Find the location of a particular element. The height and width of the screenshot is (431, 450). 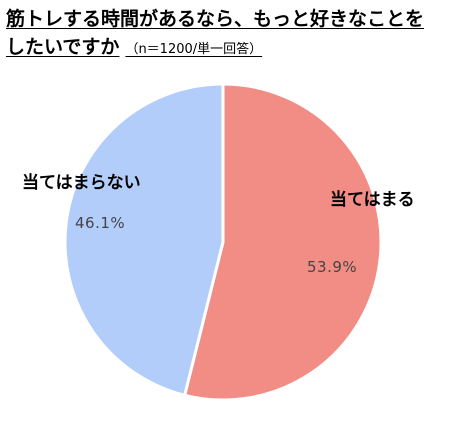

slice-label-disagree: 当てはまらない is located at coordinates (81, 182).